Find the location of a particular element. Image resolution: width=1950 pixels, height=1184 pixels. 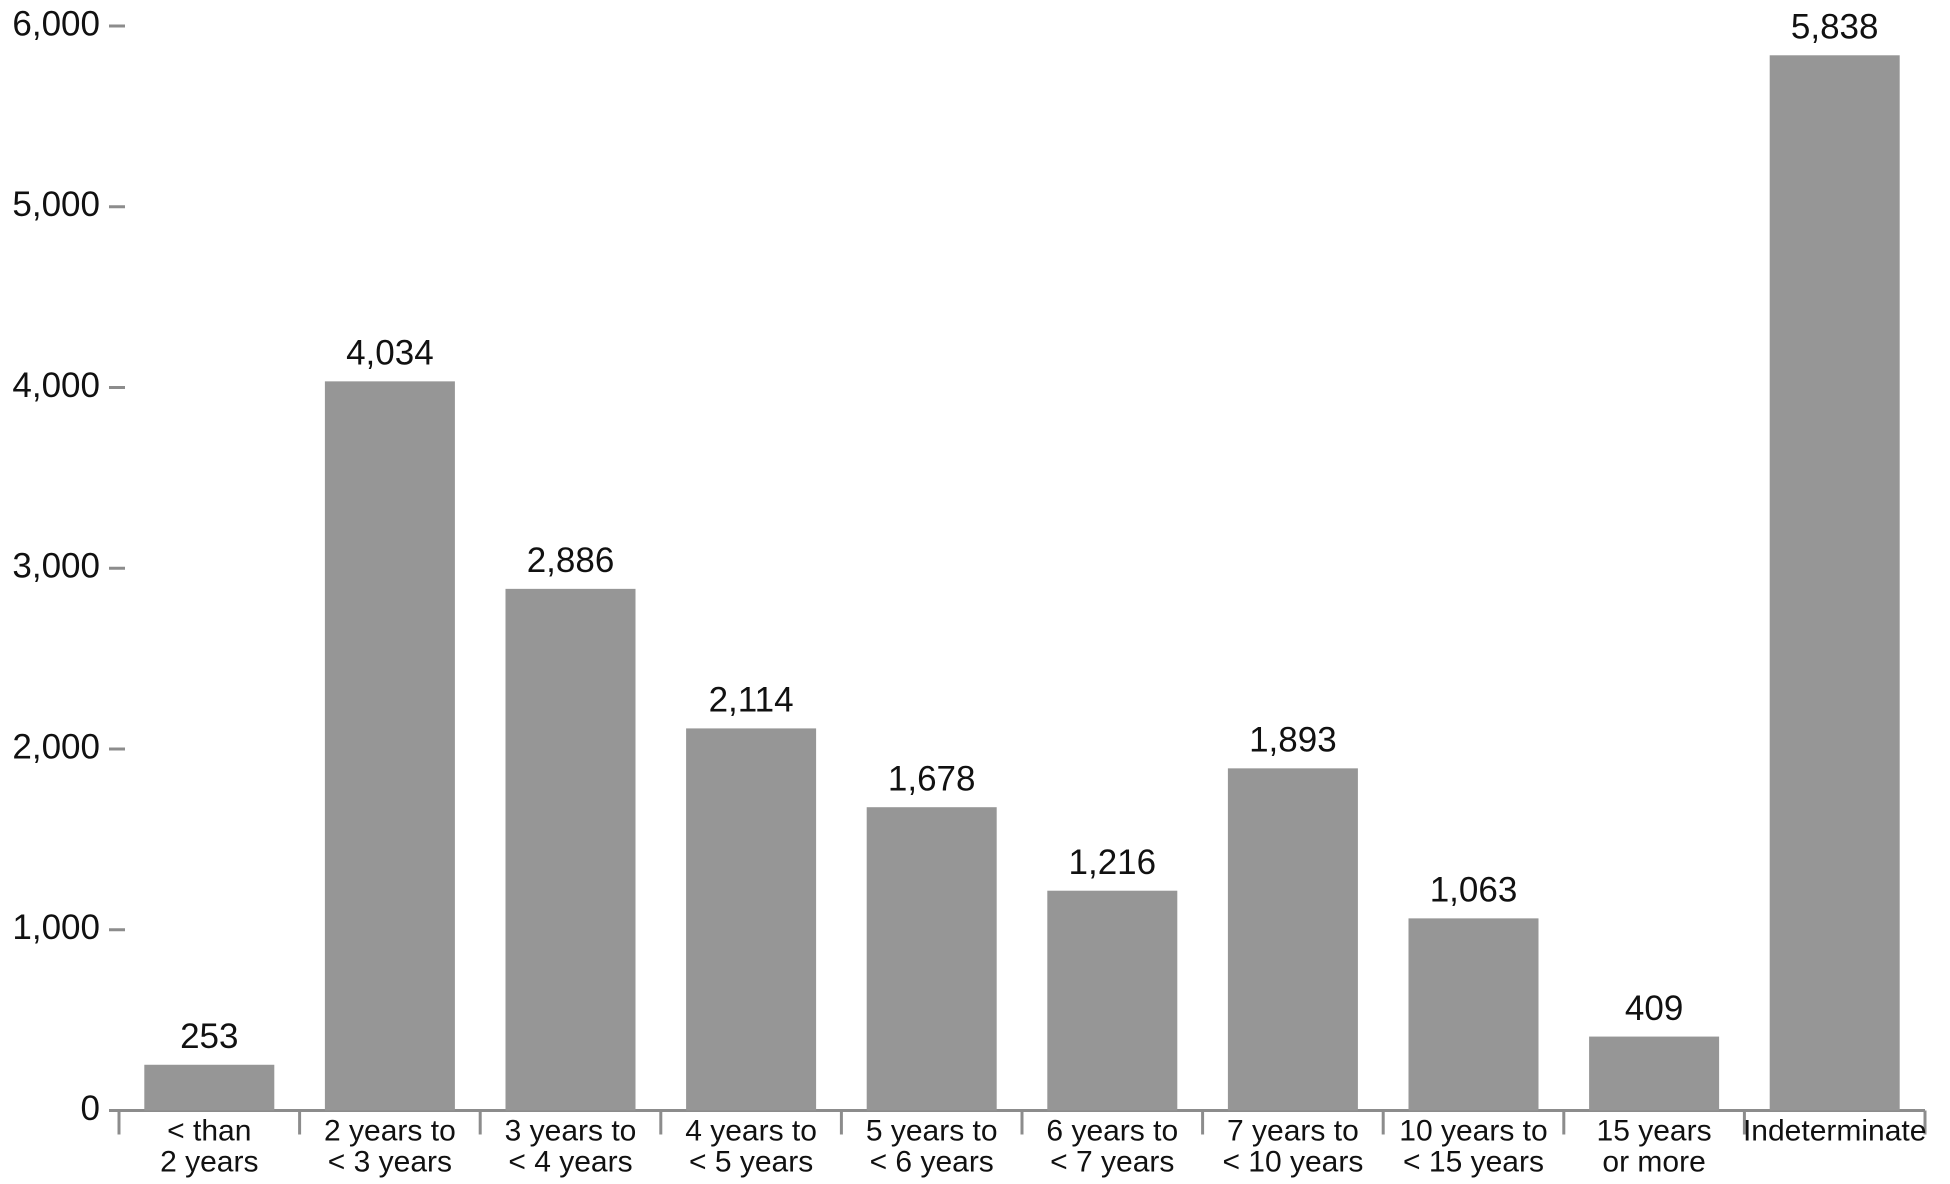

x-tick-label-line: < 7 years is located at coordinates (1112, 1161).